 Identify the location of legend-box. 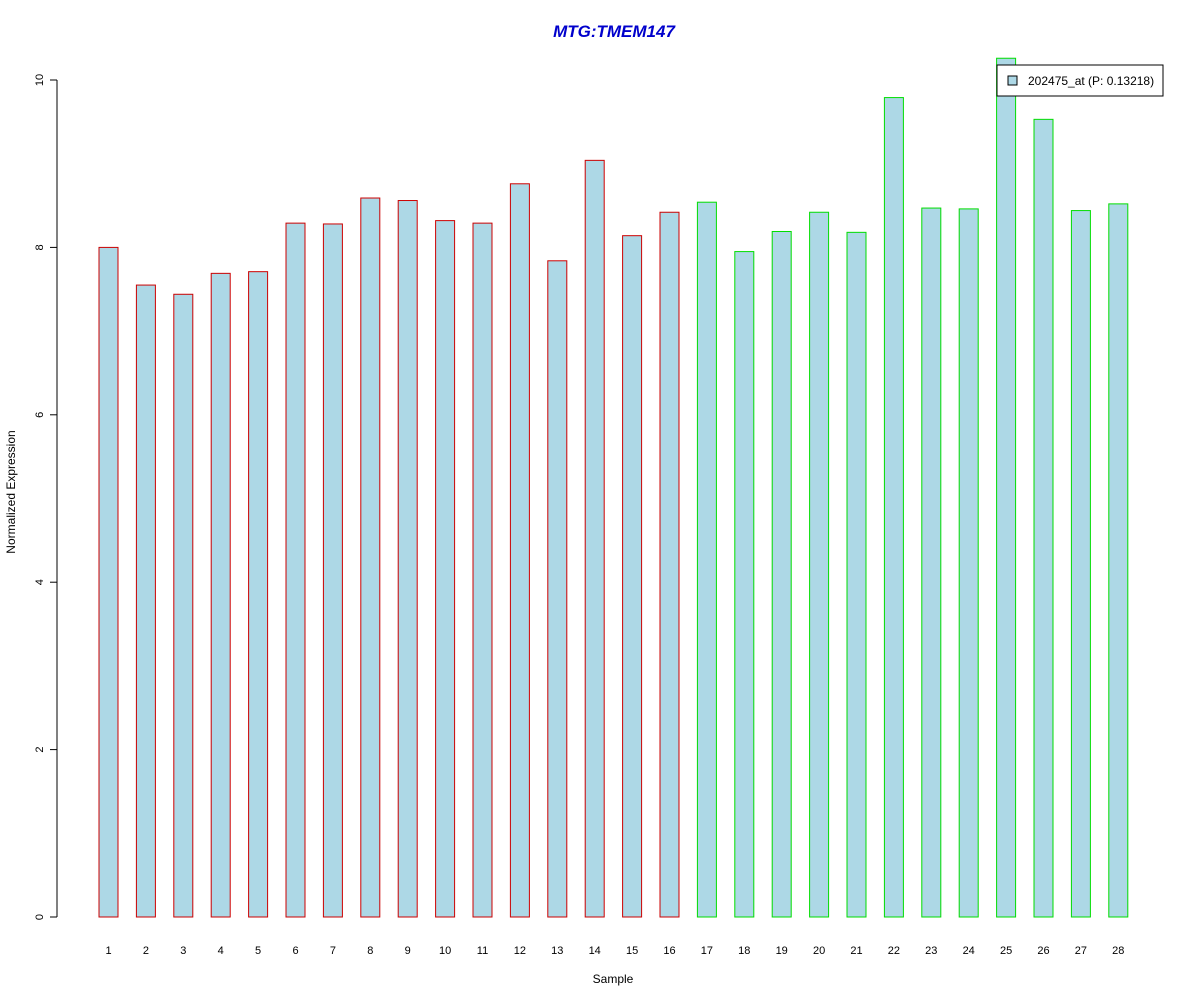
(1080, 80).